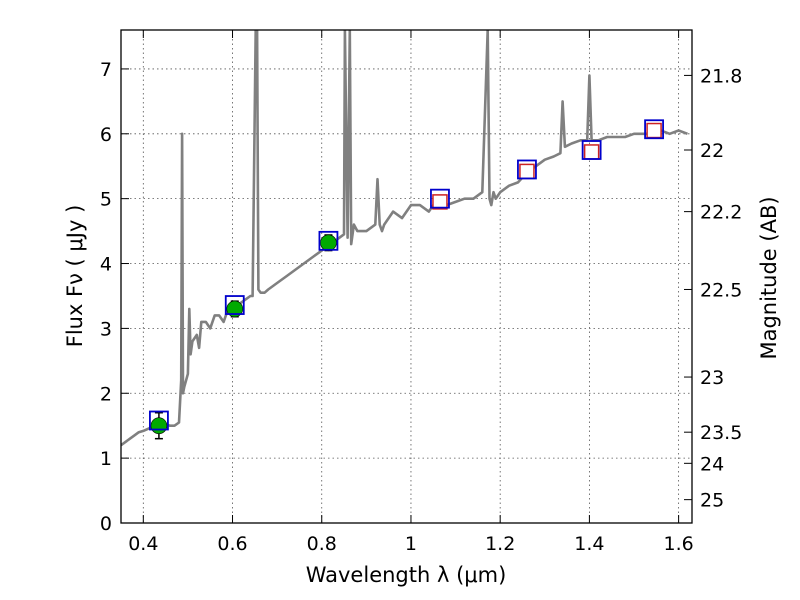 Image resolution: width=800 pixels, height=600 pixels. I want to click on x-tick-label: 1.2, so click(500, 544).